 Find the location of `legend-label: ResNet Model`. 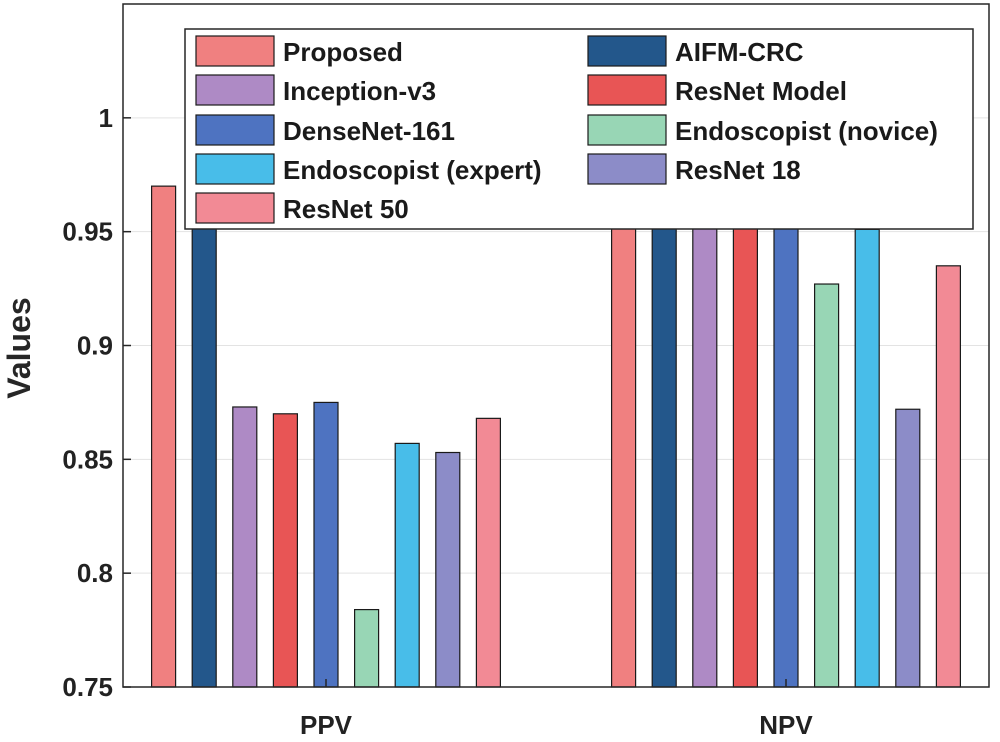

legend-label: ResNet Model is located at coordinates (761, 91).